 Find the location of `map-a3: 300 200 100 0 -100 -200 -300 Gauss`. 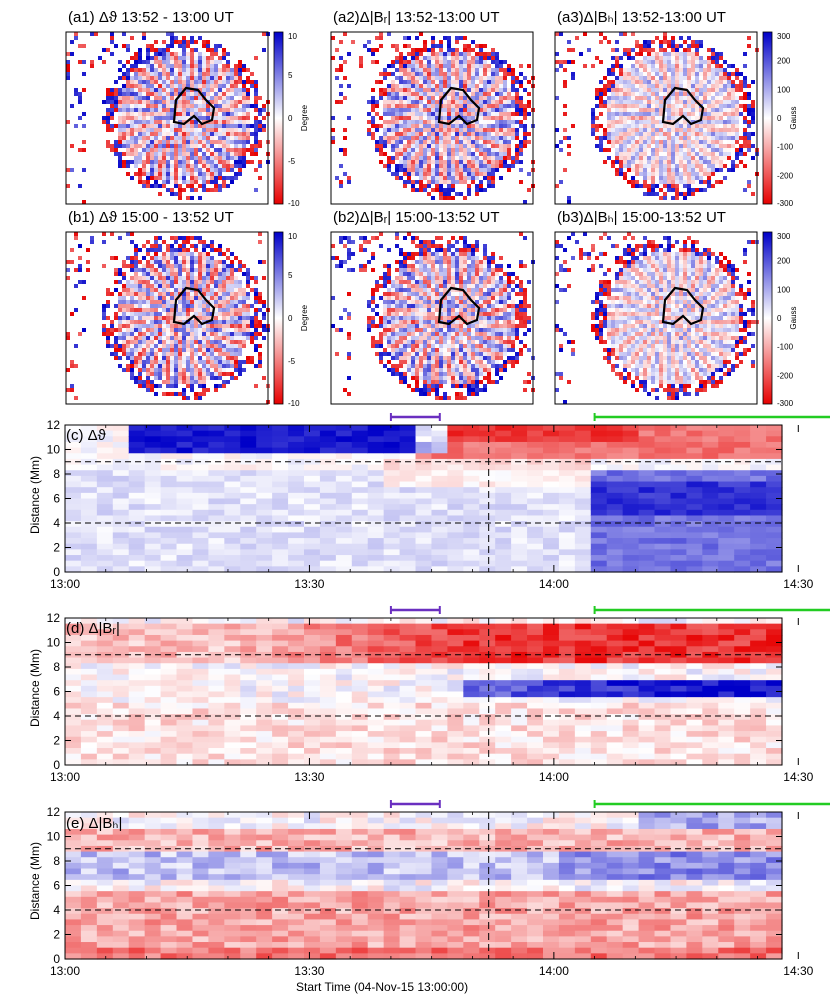

map-a3: 300 200 100 0 -100 -200 -300 Gauss is located at coordinates (676, 119).